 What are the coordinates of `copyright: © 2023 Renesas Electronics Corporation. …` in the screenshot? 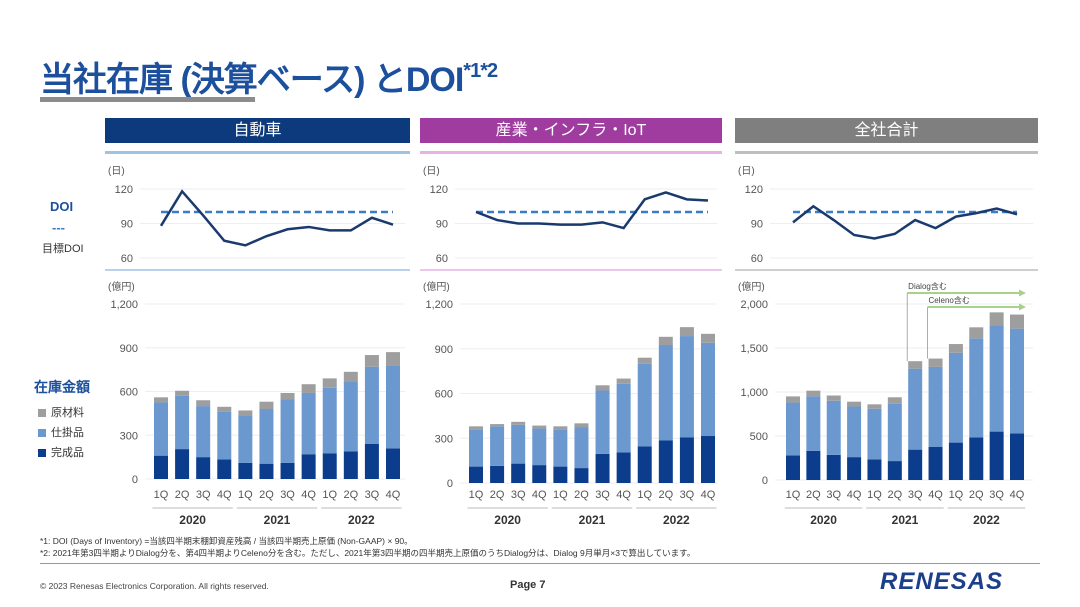 It's located at (154, 586).